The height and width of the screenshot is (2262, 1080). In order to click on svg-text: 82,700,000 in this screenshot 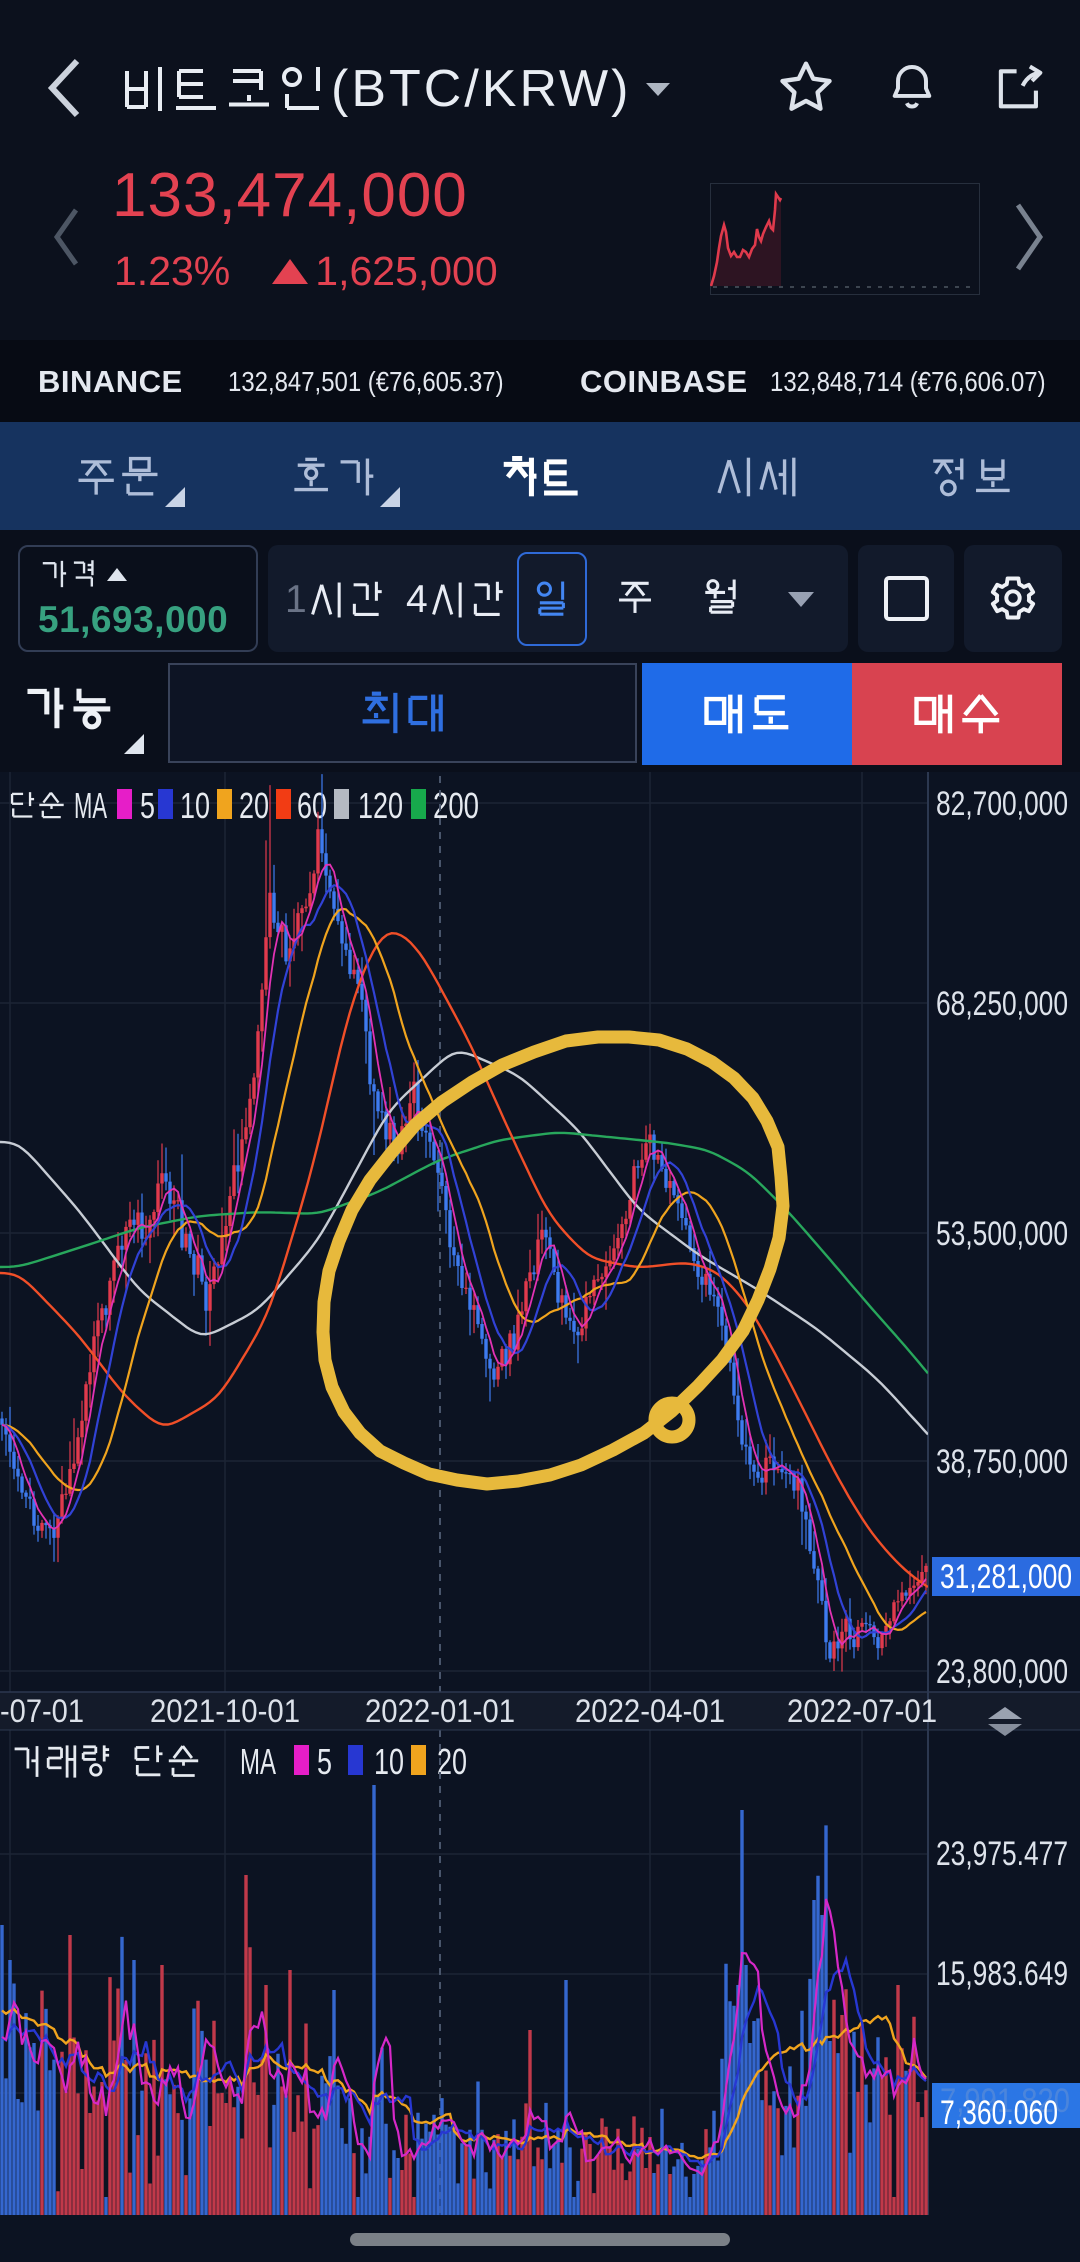, I will do `click(1002, 804)`.